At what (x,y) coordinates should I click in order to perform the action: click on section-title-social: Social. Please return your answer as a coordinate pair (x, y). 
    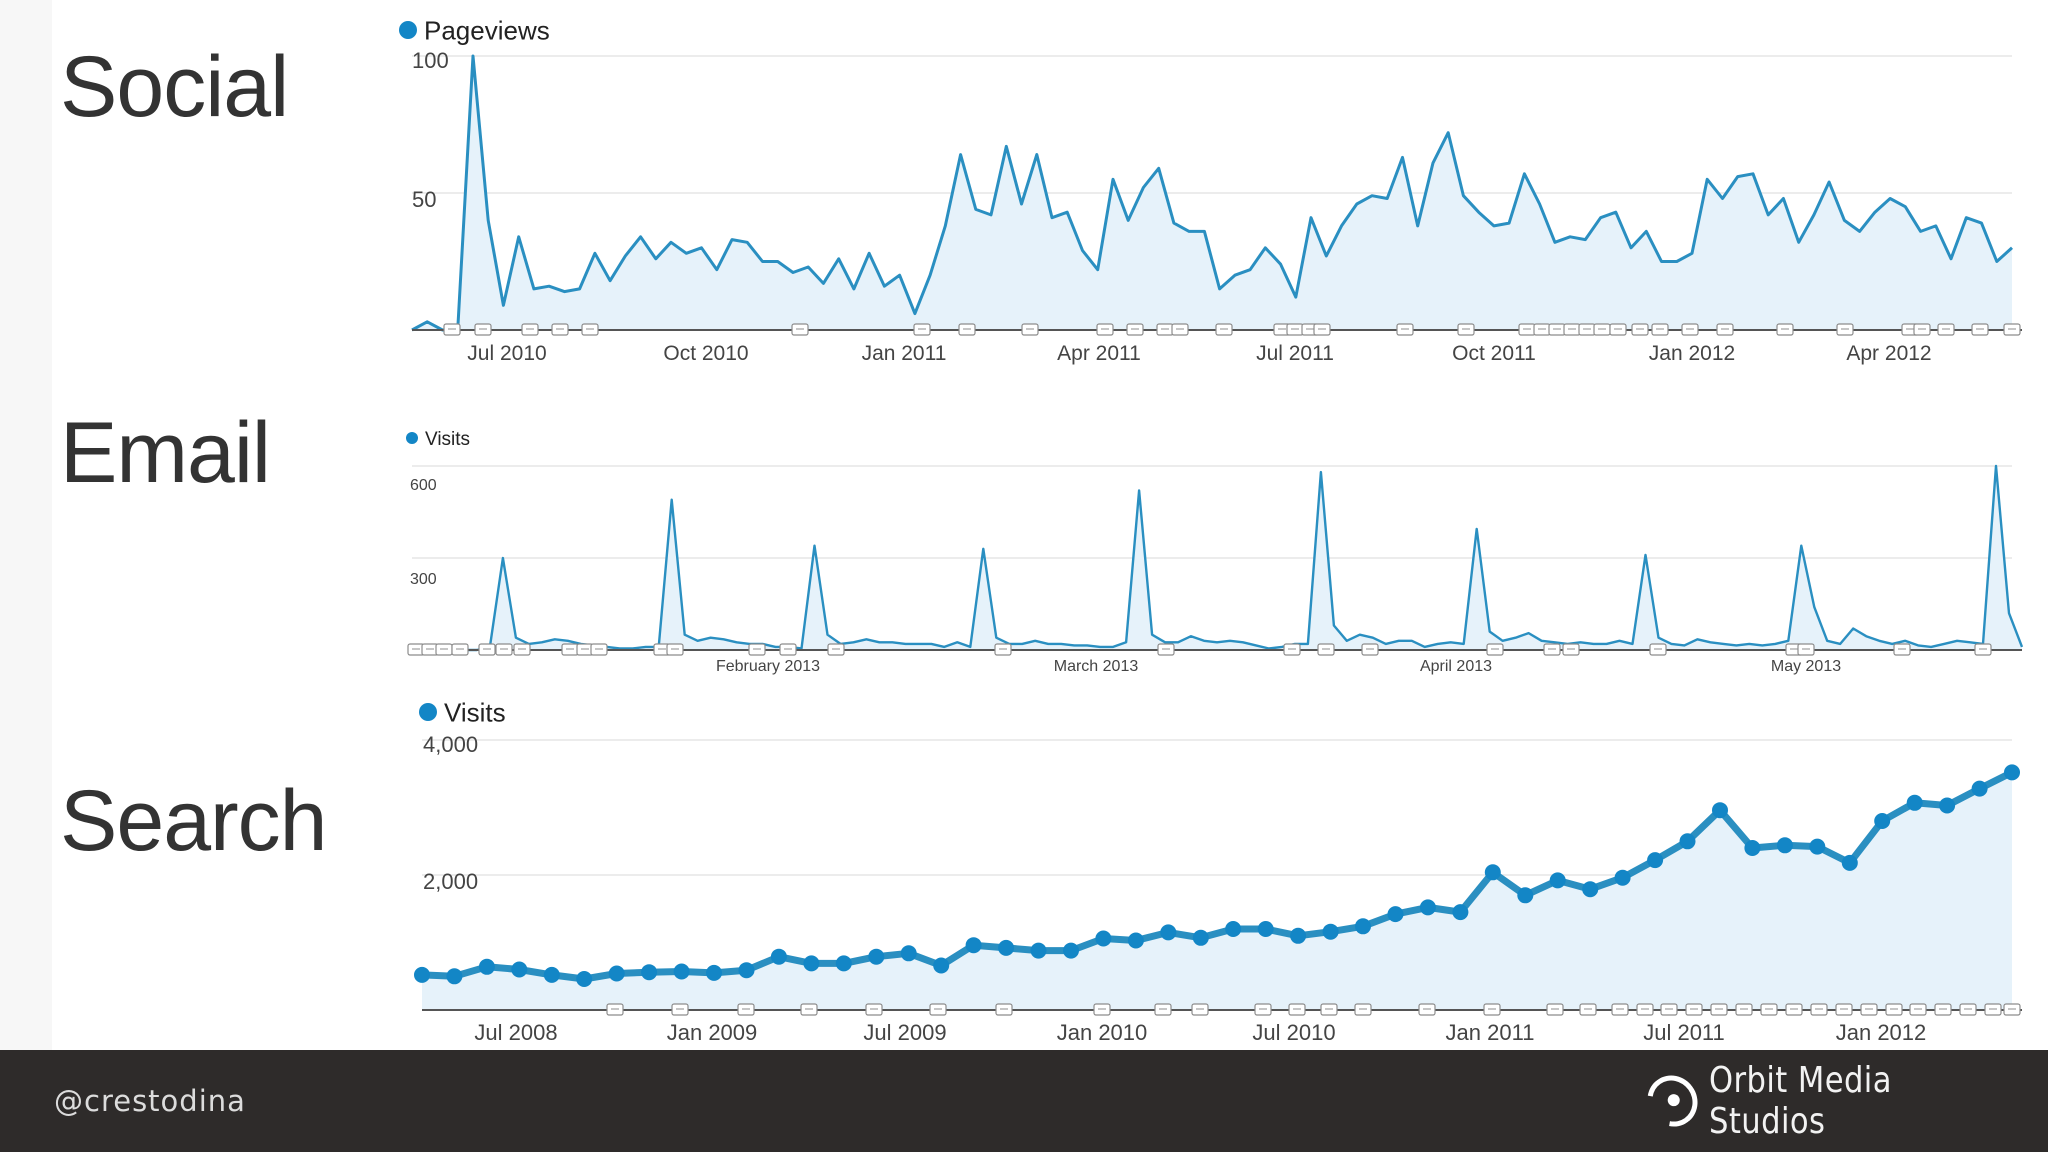
    Looking at the image, I should click on (174, 87).